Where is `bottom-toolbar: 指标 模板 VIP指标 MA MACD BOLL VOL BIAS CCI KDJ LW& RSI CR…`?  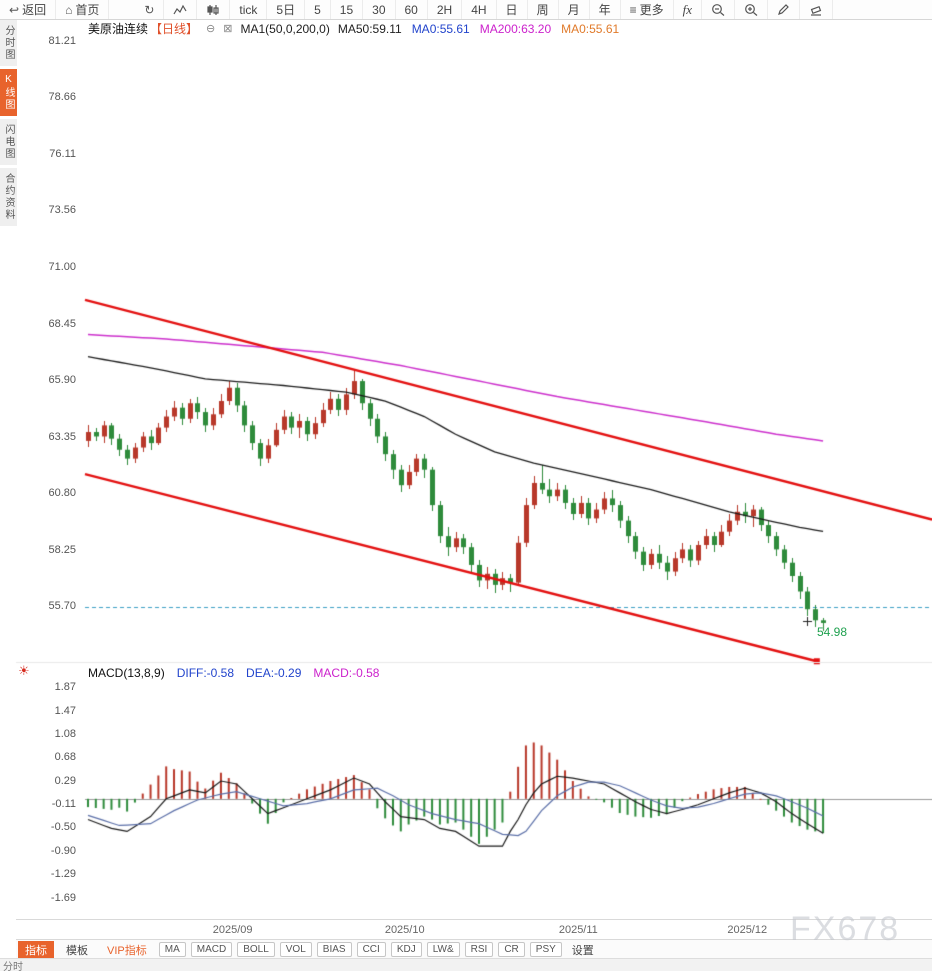
bottom-toolbar: 指标 模板 VIP指标 MA MACD BOLL VOL BIAS CCI KDJ LW& RSI CR… is located at coordinates (474, 949).